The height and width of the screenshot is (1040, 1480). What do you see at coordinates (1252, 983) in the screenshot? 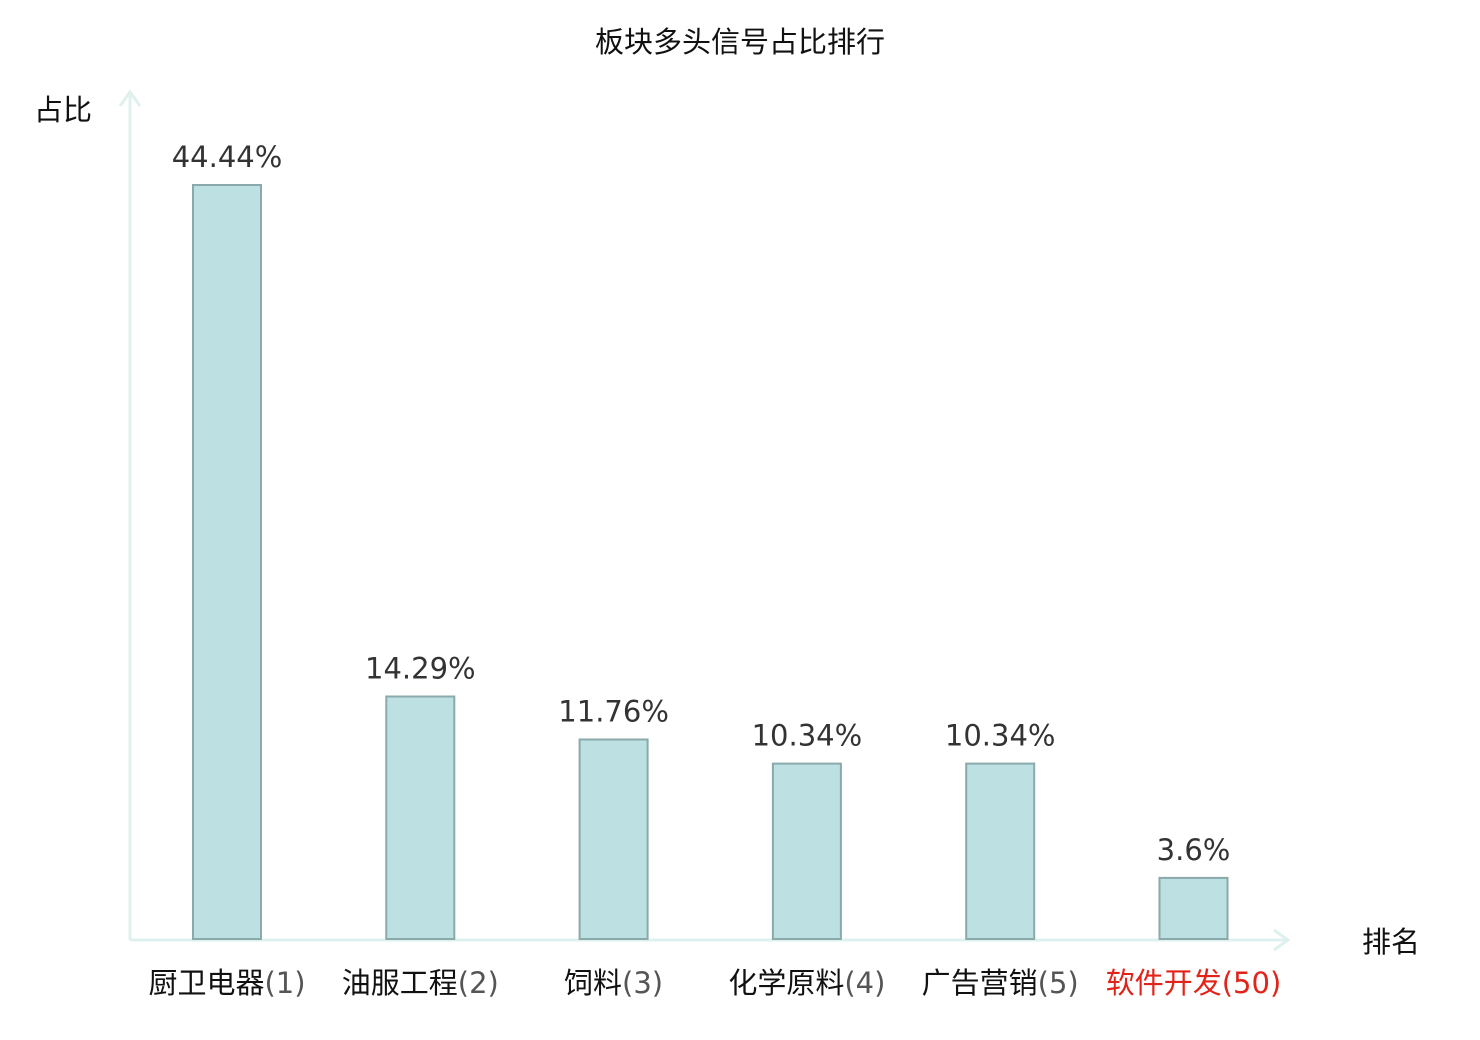
I see `category-rank: (50)` at bounding box center [1252, 983].